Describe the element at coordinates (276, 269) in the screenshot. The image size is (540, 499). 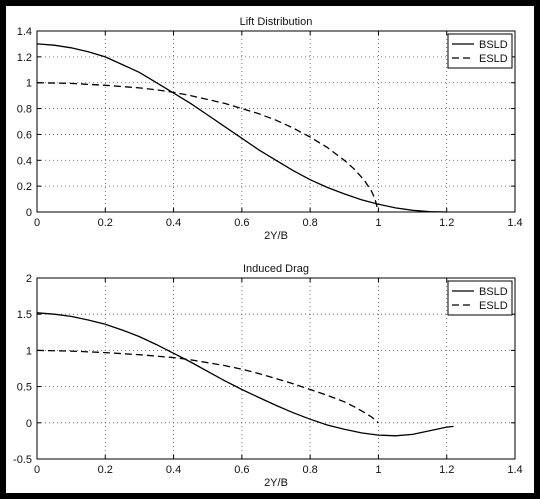
I see `chart-title: Induced Drag` at that location.